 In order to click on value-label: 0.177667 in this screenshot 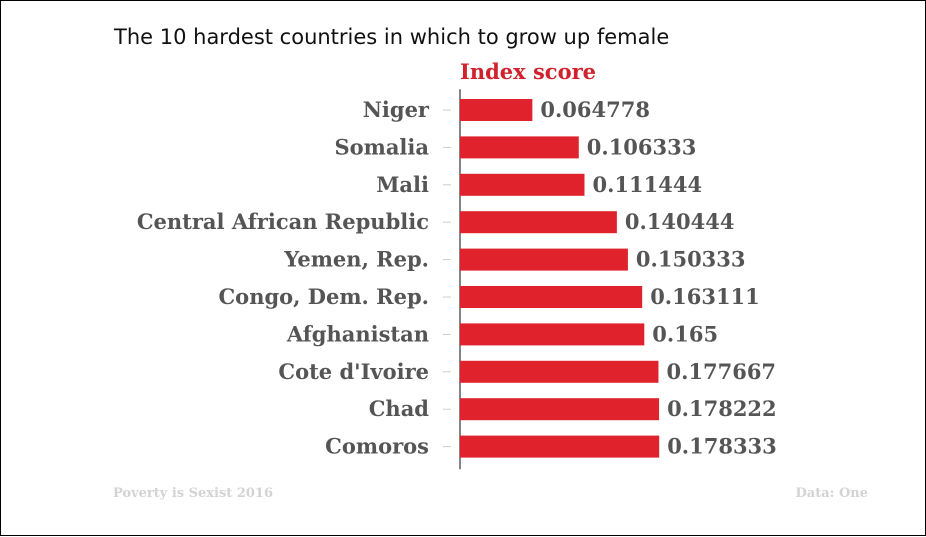, I will do `click(721, 371)`.